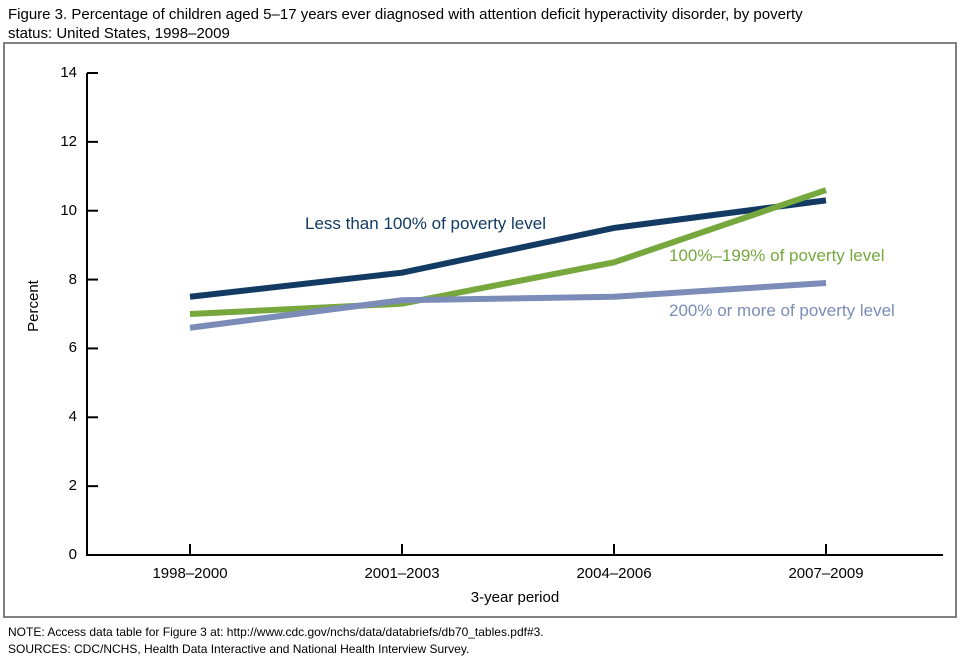  What do you see at coordinates (33, 306) in the screenshot?
I see `y-axis-title: Percent` at bounding box center [33, 306].